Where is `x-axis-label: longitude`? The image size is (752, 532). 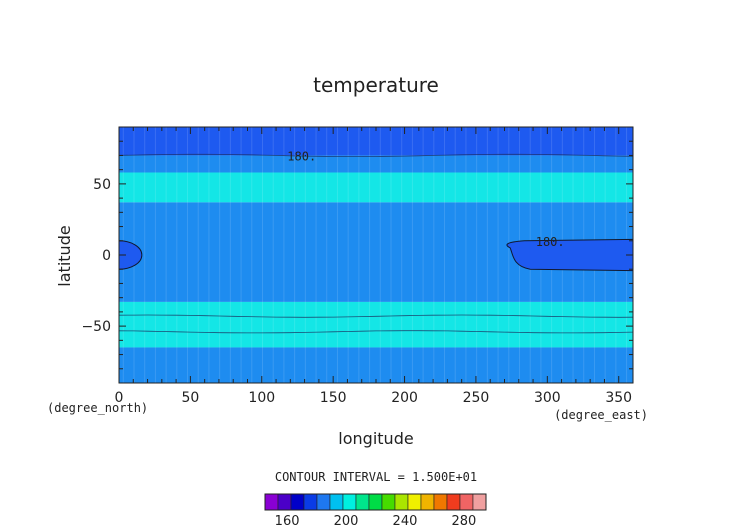 x-axis-label: longitude is located at coordinates (375, 438).